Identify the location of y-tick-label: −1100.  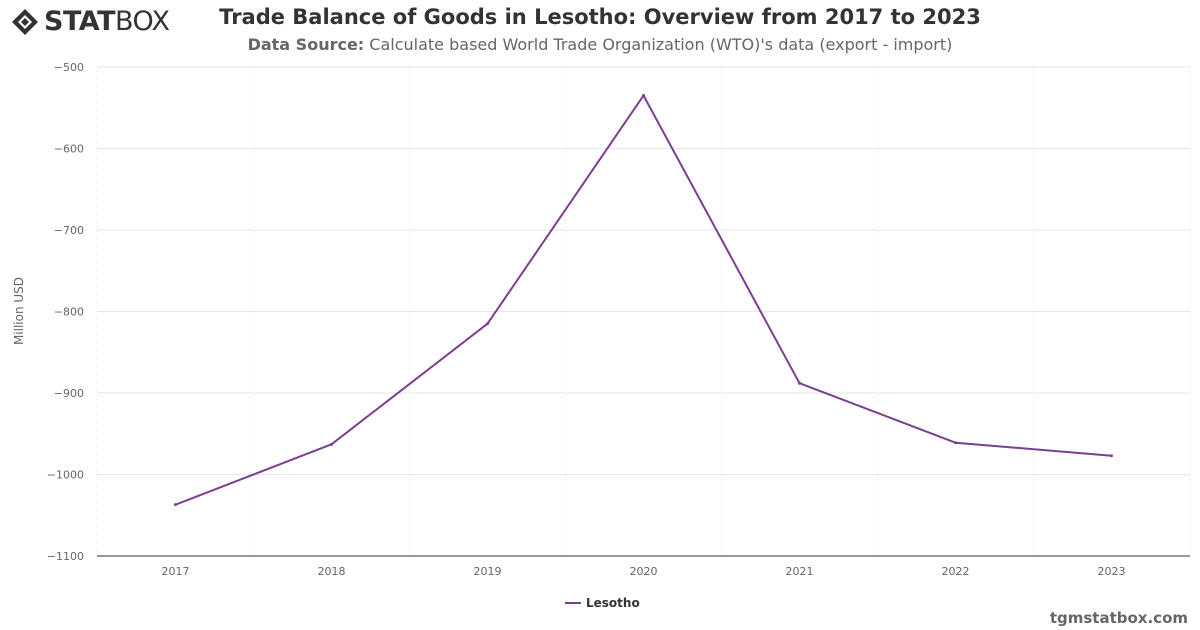
(65, 556).